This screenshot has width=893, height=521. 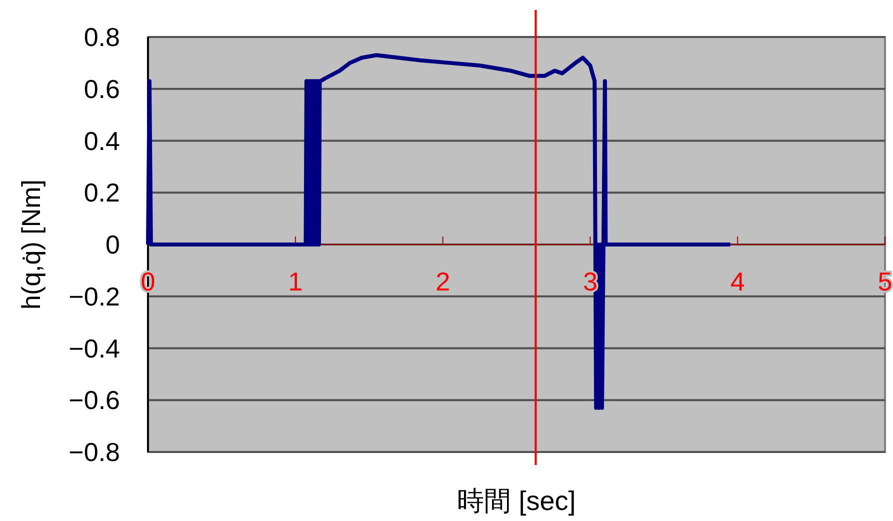 I want to click on y-tick-label: −0.8, so click(x=94, y=452).